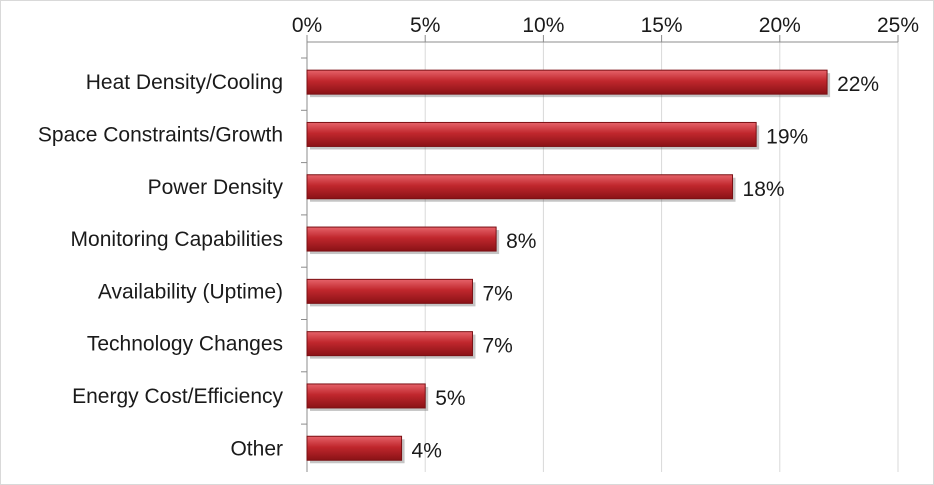 The image size is (934, 485). Describe the element at coordinates (780, 25) in the screenshot. I see `x-tick-label: 20%` at that location.